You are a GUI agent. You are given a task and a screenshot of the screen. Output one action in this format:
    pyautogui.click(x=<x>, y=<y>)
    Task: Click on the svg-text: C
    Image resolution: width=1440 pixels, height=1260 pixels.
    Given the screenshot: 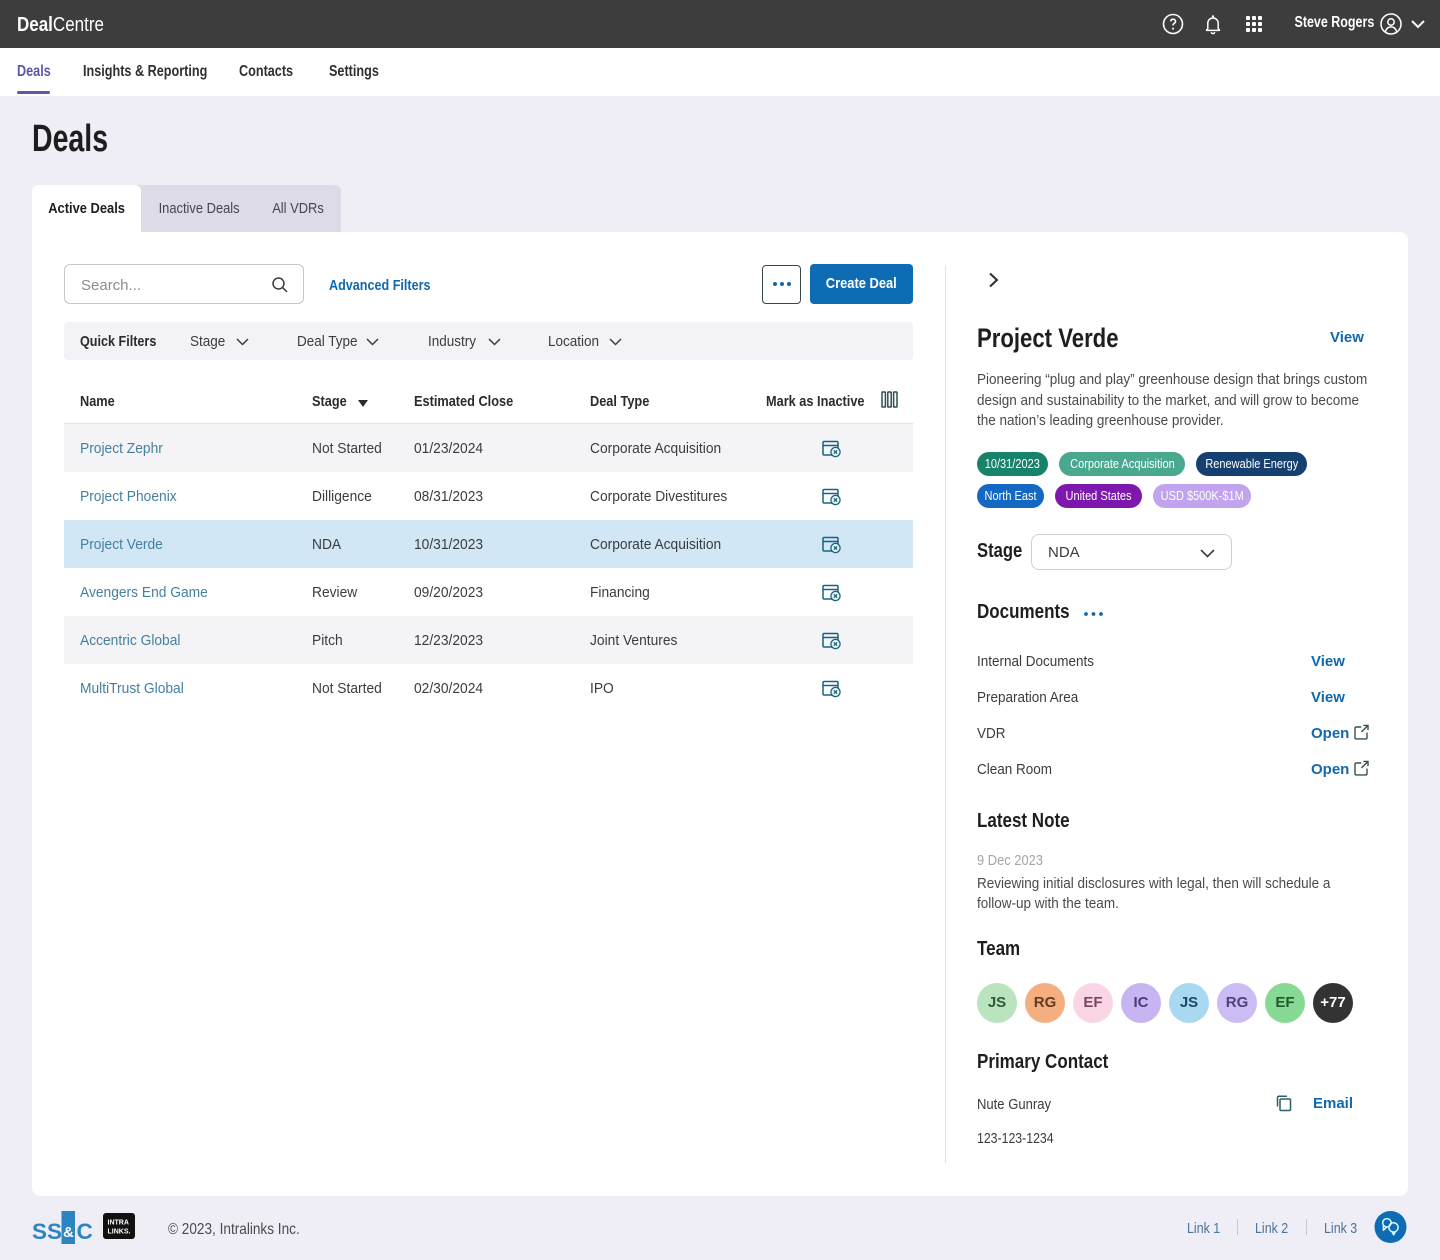 What is the action you would take?
    pyautogui.click(x=85, y=1231)
    